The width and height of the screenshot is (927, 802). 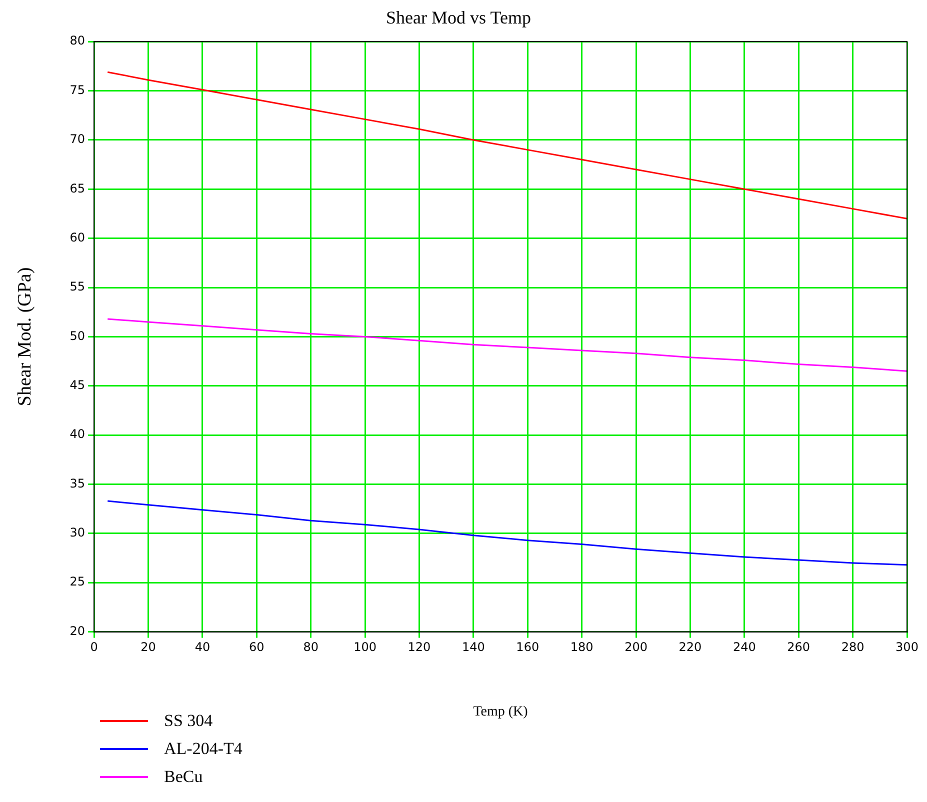 What do you see at coordinates (183, 777) in the screenshot?
I see `legend-label: BeCu` at bounding box center [183, 777].